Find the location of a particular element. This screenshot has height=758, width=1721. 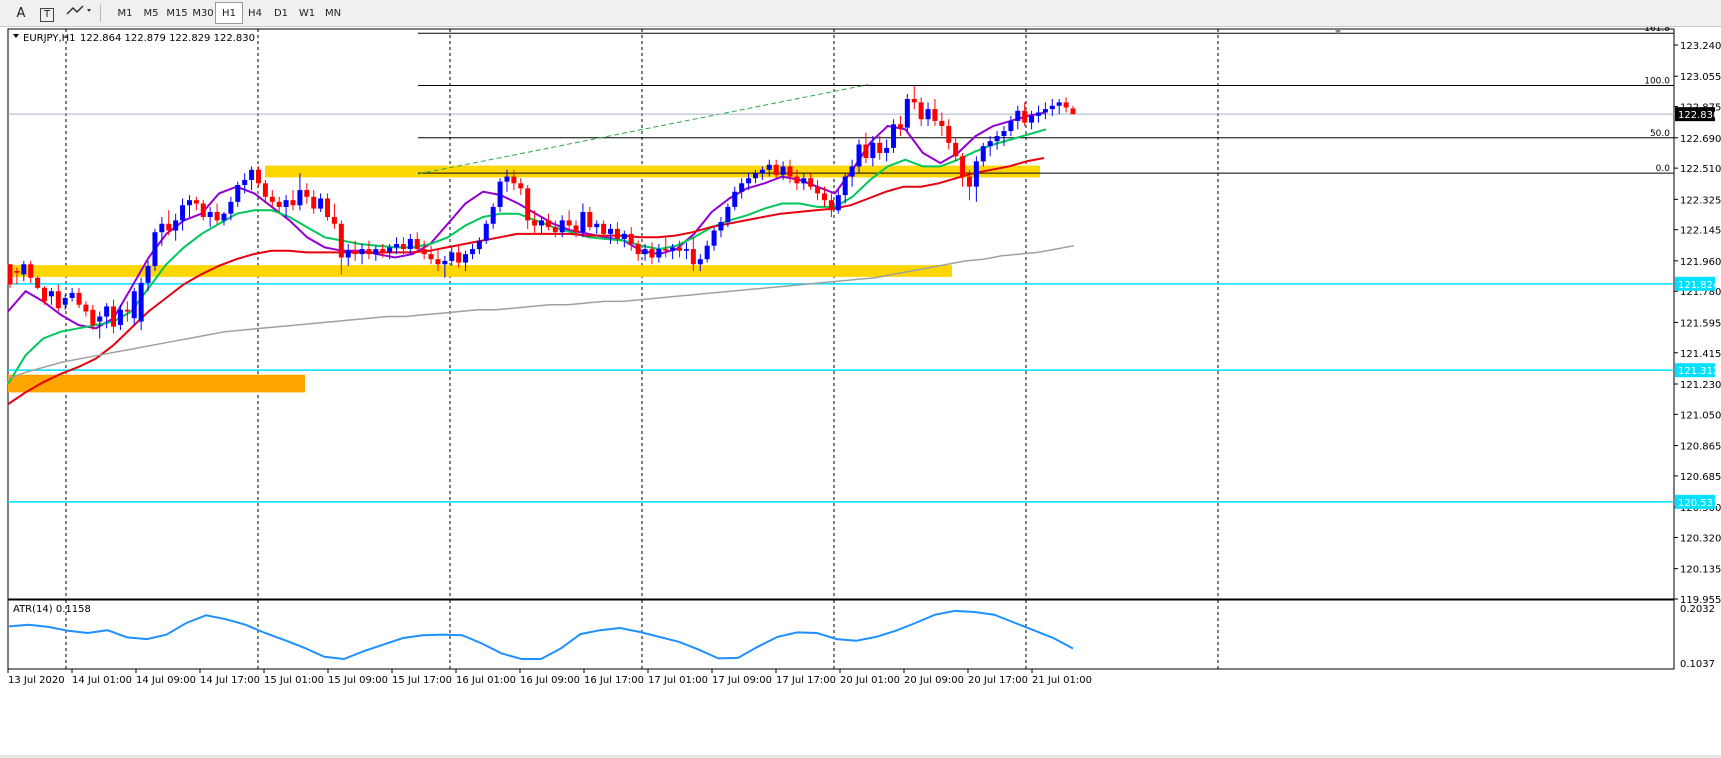

timeframe-h1-button: H1 is located at coordinates (229, 13).